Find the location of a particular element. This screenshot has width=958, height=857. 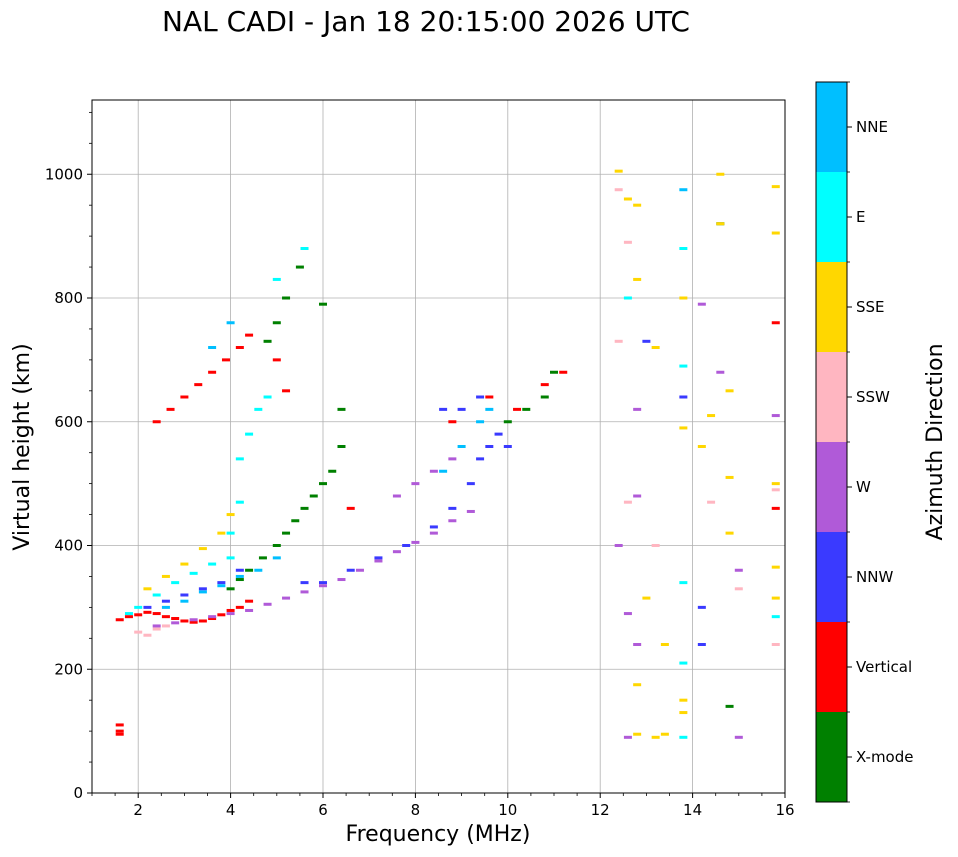

x-axis-ticks: 2 4 6 8 10 12 14 16 is located at coordinates (443, 806).